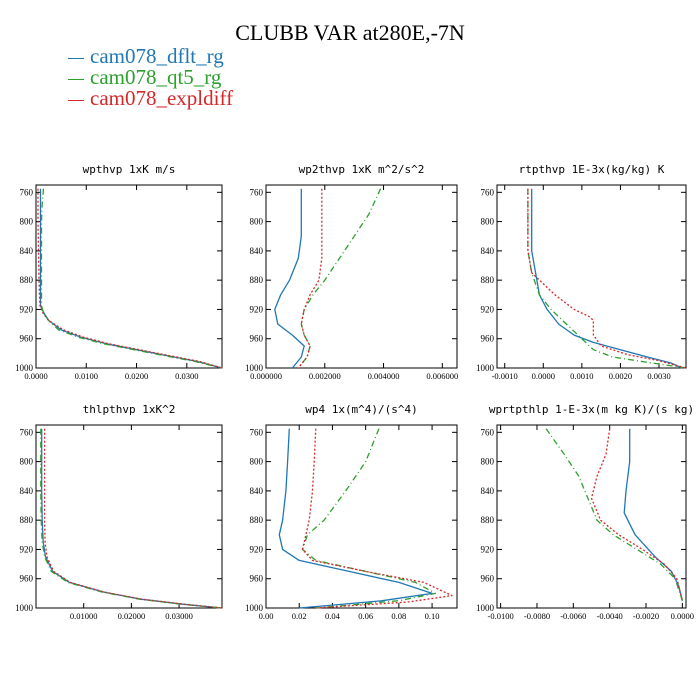 The width and height of the screenshot is (700, 700). What do you see at coordinates (76, 100) in the screenshot?
I see `legend-swatch-expldiff` at bounding box center [76, 100].